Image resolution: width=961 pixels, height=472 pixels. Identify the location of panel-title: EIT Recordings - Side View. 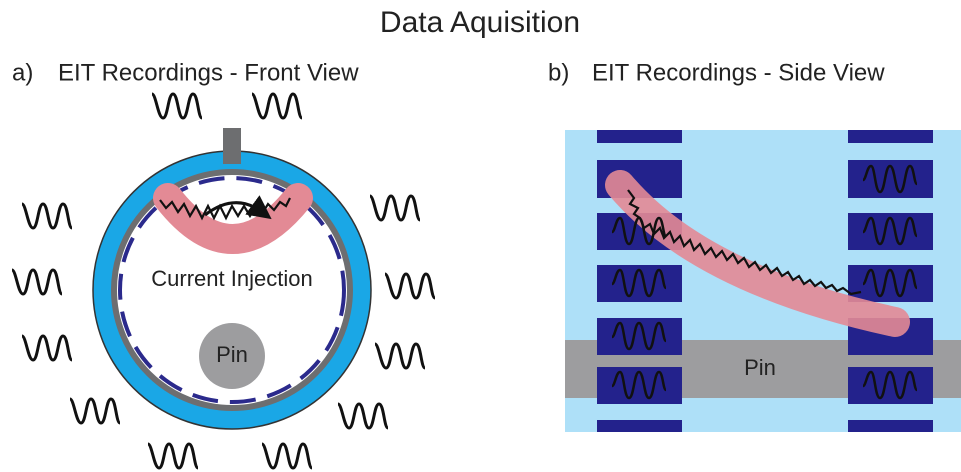
(738, 72).